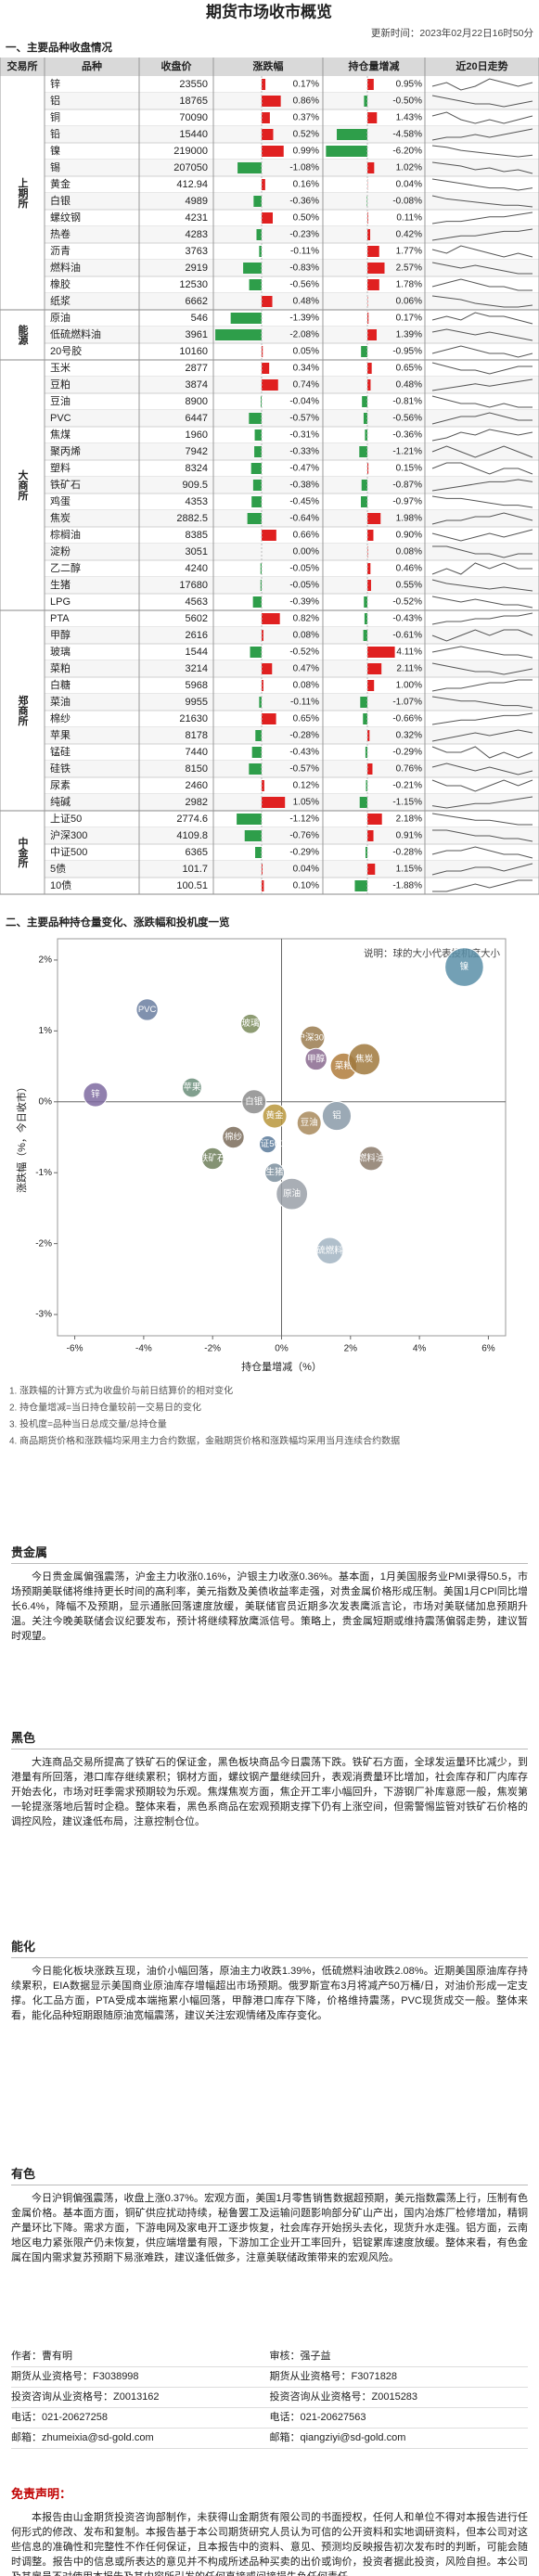 The image size is (539, 2576). What do you see at coordinates (409, 519) in the screenshot?
I see `oi-label: 1.98%` at bounding box center [409, 519].